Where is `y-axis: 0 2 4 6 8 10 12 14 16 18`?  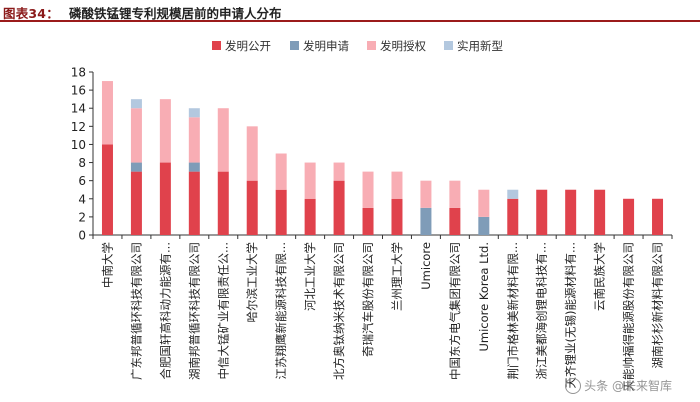
y-axis: 0 2 4 6 8 10 12 14 16 18 is located at coordinates (82, 154).